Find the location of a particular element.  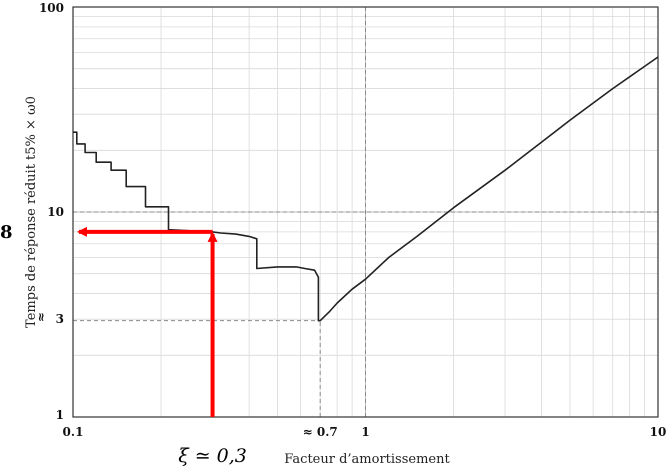

y-approx-marker: ≈ is located at coordinates (41, 317).